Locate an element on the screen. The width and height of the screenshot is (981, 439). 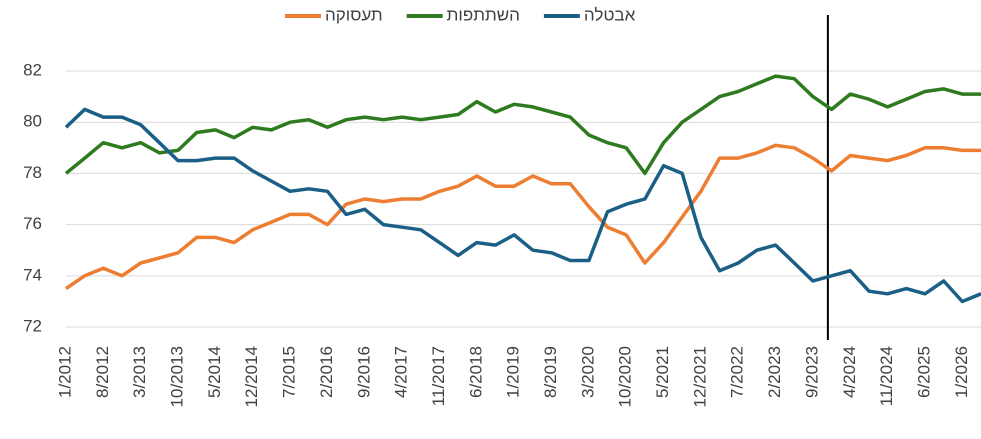
x-tick-label: 5/2014 is located at coordinates (214, 372).